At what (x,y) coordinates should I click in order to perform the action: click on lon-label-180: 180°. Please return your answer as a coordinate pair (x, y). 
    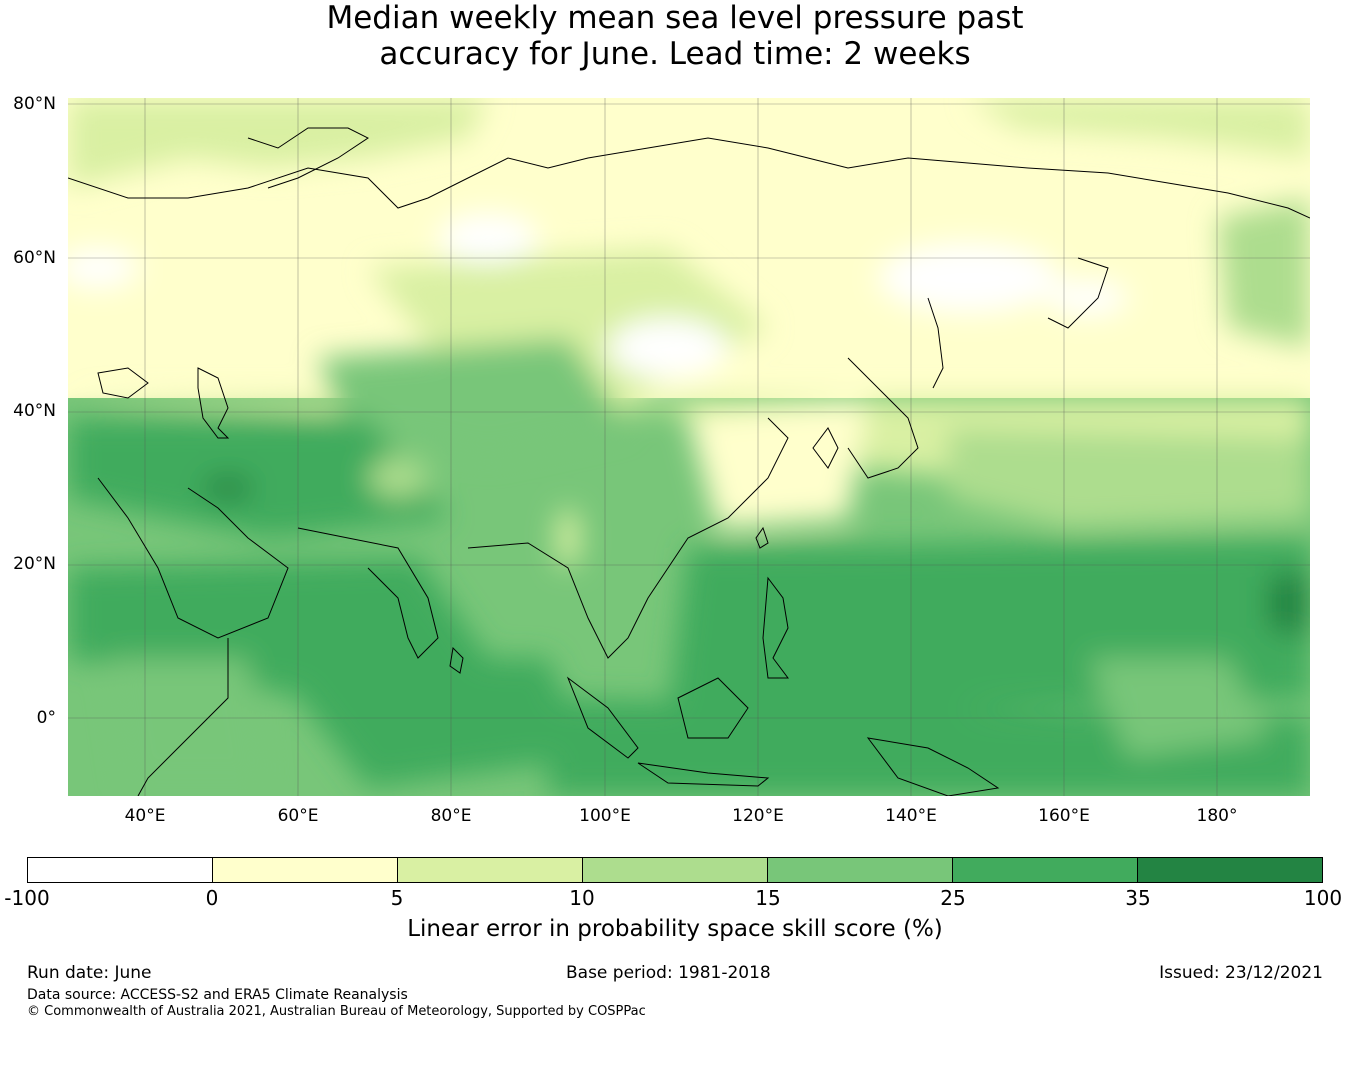
    Looking at the image, I should click on (1217, 816).